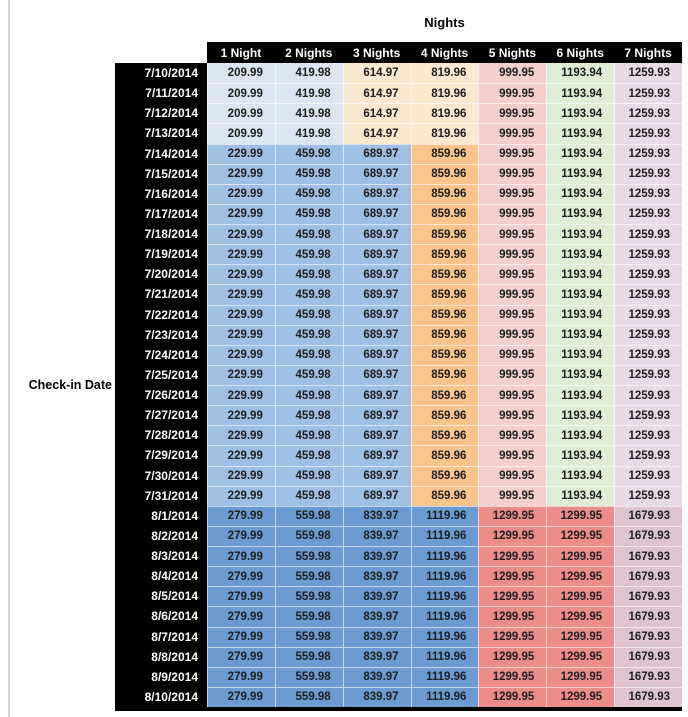 This screenshot has height=717, width=688. I want to click on row-header-date-cell: 7/16/2014, so click(161, 193).